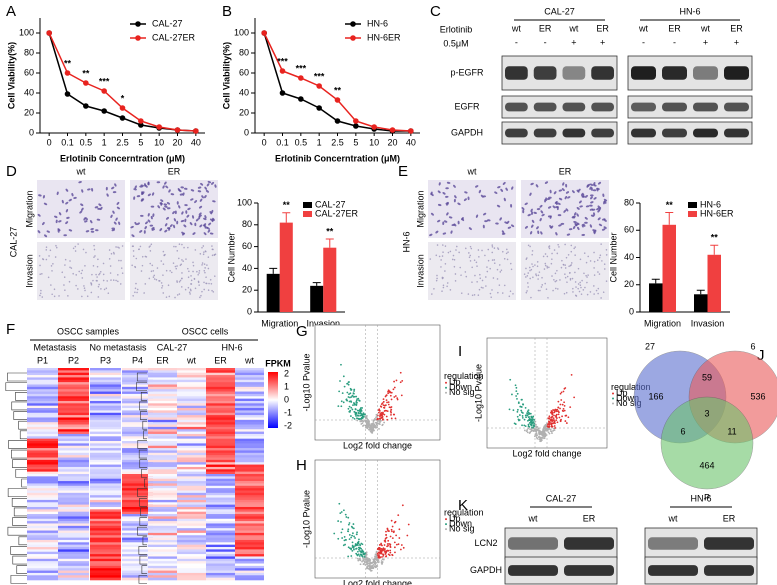 This screenshot has width=777, height=585. What do you see at coordinates (282, 93) in the screenshot?
I see `point` at bounding box center [282, 93].